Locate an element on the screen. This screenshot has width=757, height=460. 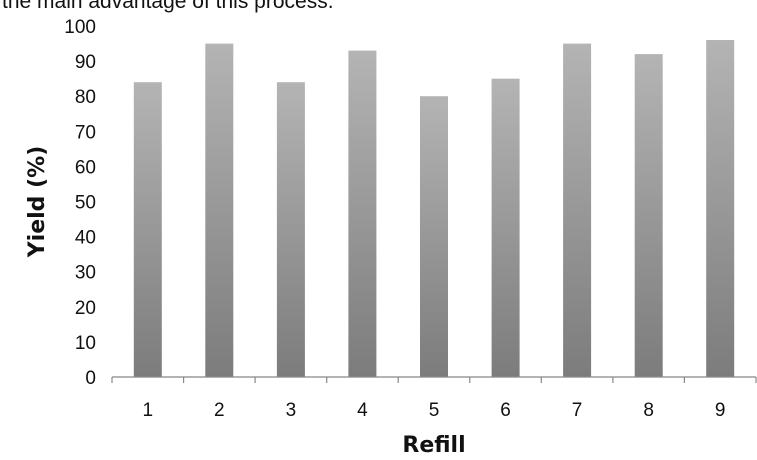
y-tick-label: 90 is located at coordinates (85, 62).